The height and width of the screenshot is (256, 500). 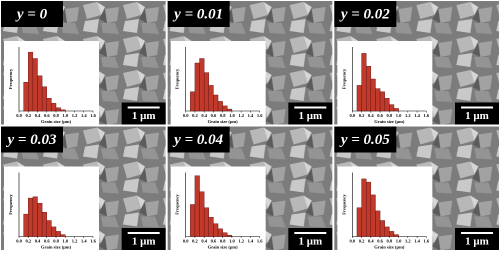 I want to click on panel-title: y = 0.04, so click(x=197, y=140).